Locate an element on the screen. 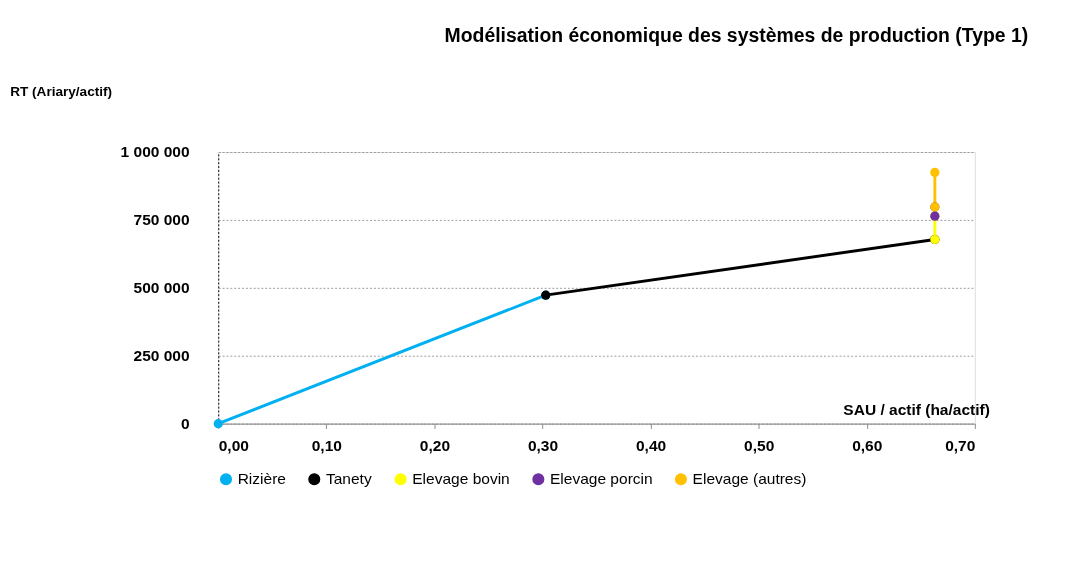 The image size is (1067, 571). chart-title: Modélisation économique des systèmes de production (Type 1) is located at coordinates (736, 35).